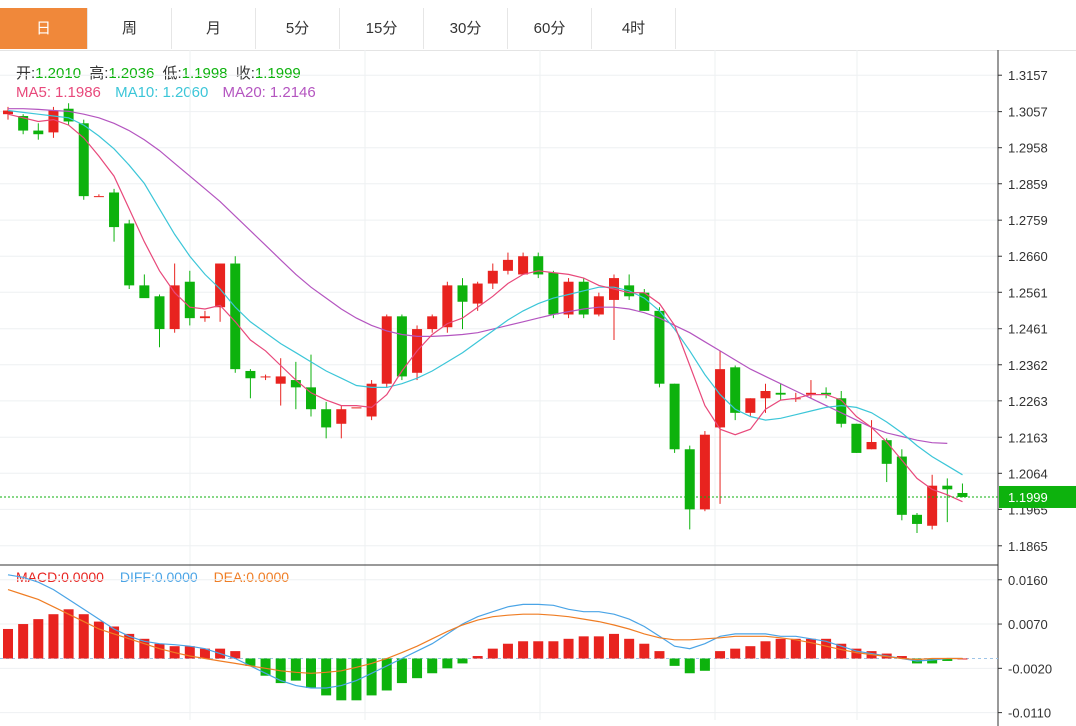 Image resolution: width=1076 pixels, height=726 pixels. What do you see at coordinates (1028, 624) in the screenshot?
I see `macd-tick-label-1: 0.0070` at bounding box center [1028, 624].